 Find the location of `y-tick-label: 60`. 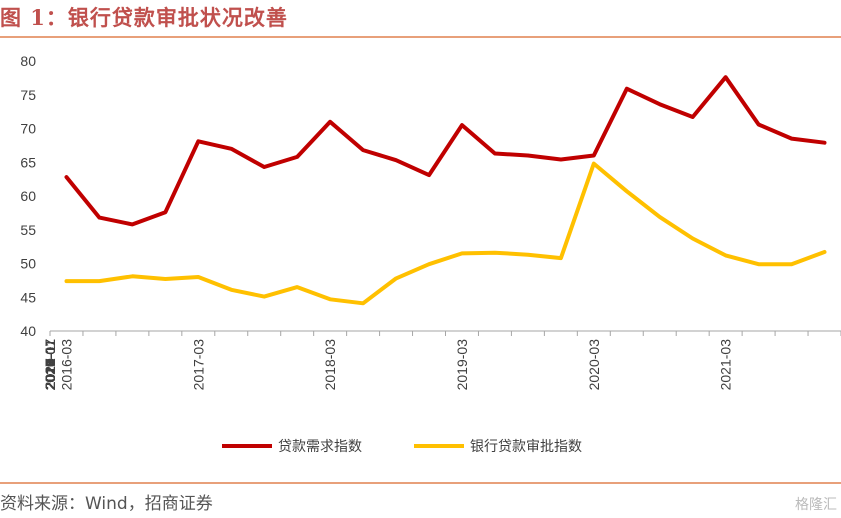

y-tick-label: 60 is located at coordinates (28, 196).